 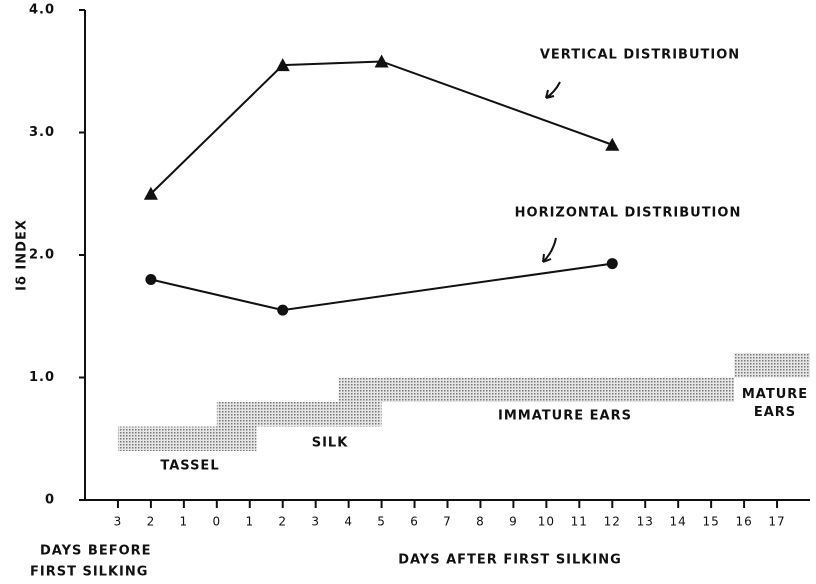 I want to click on y-tick-label: 0, so click(x=50, y=500).